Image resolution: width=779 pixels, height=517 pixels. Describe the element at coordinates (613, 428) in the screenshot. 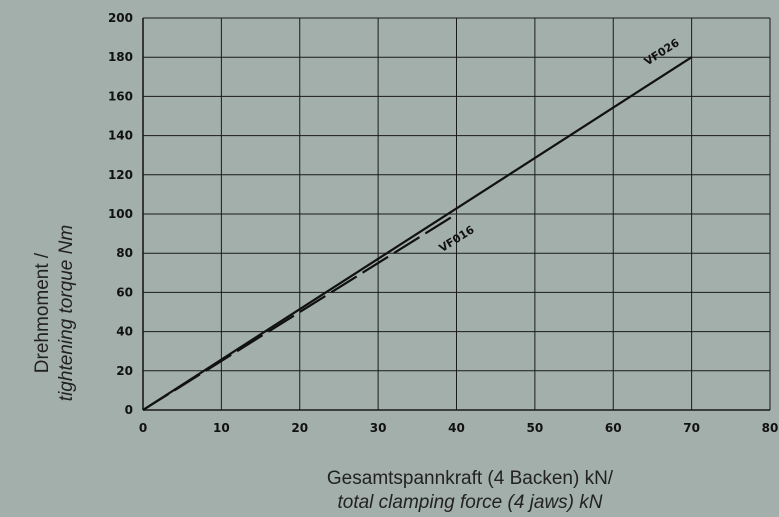

I see `x-tick-label: 60` at that location.